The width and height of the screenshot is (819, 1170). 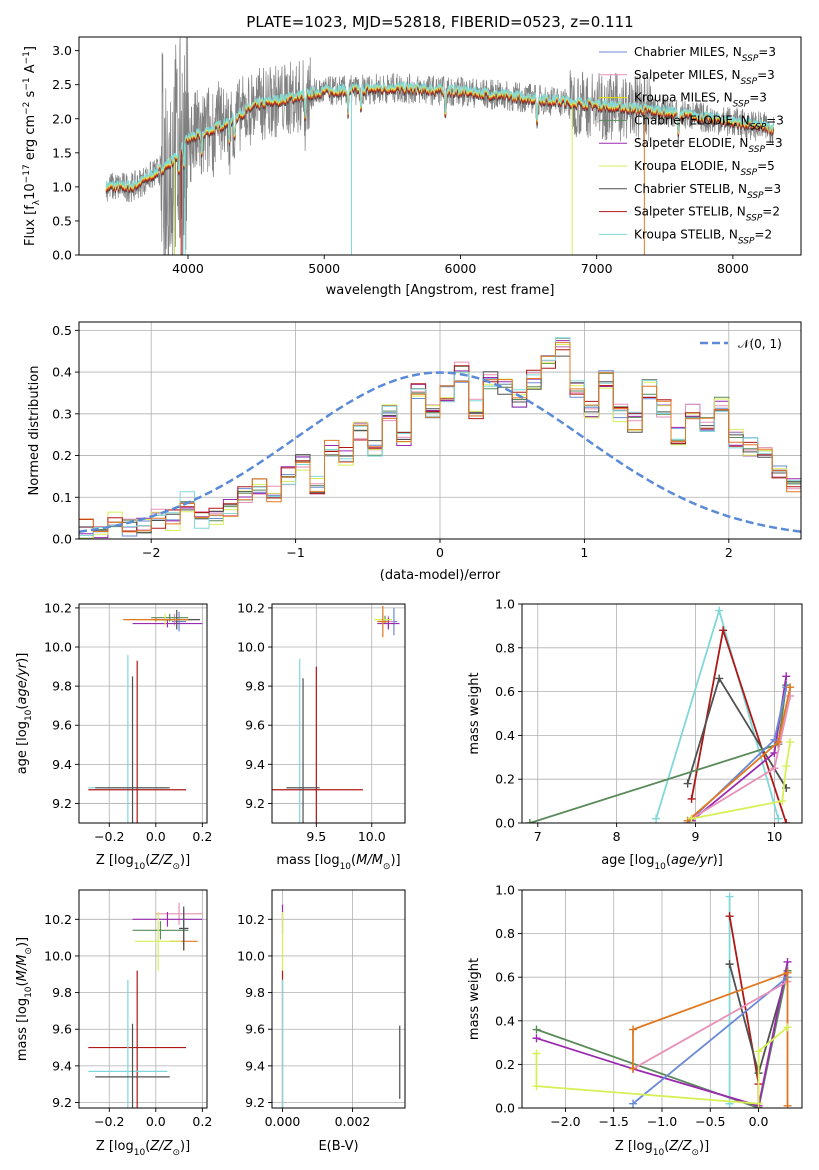 I want to click on series-line-chabrier-stelib, so click(x=736, y=732).